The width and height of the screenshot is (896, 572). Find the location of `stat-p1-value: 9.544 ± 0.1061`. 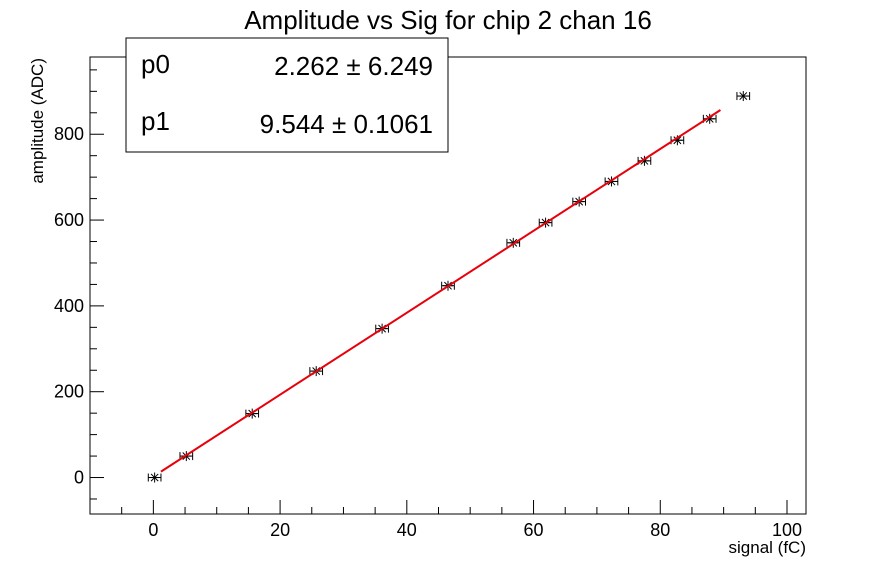

stat-p1-value: 9.544 ± 0.1061 is located at coordinates (346, 124).